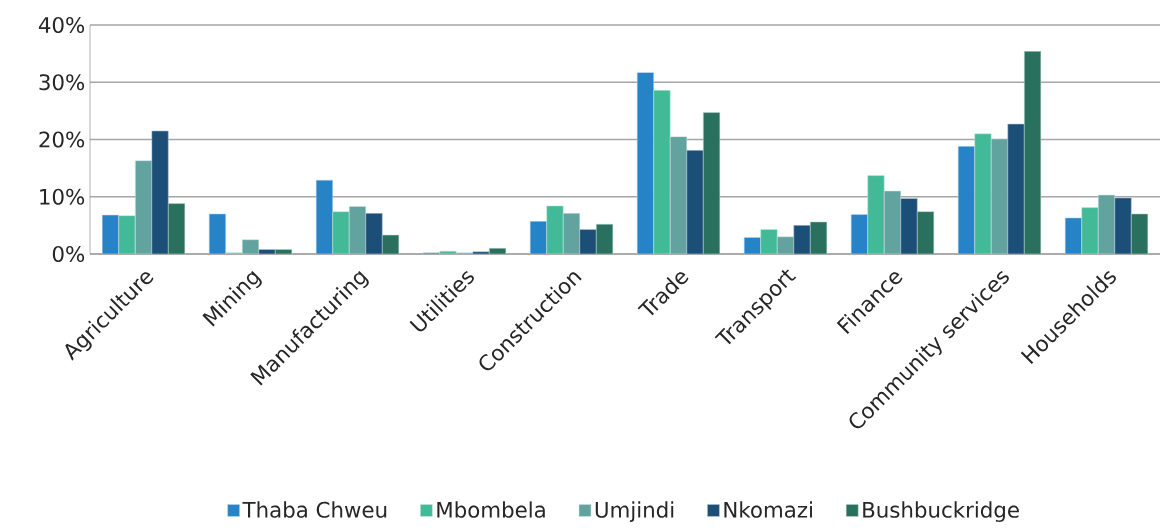 This screenshot has height=528, width=1164. Describe the element at coordinates (941, 511) in the screenshot. I see `legend-label: Bushbuckridge` at that location.